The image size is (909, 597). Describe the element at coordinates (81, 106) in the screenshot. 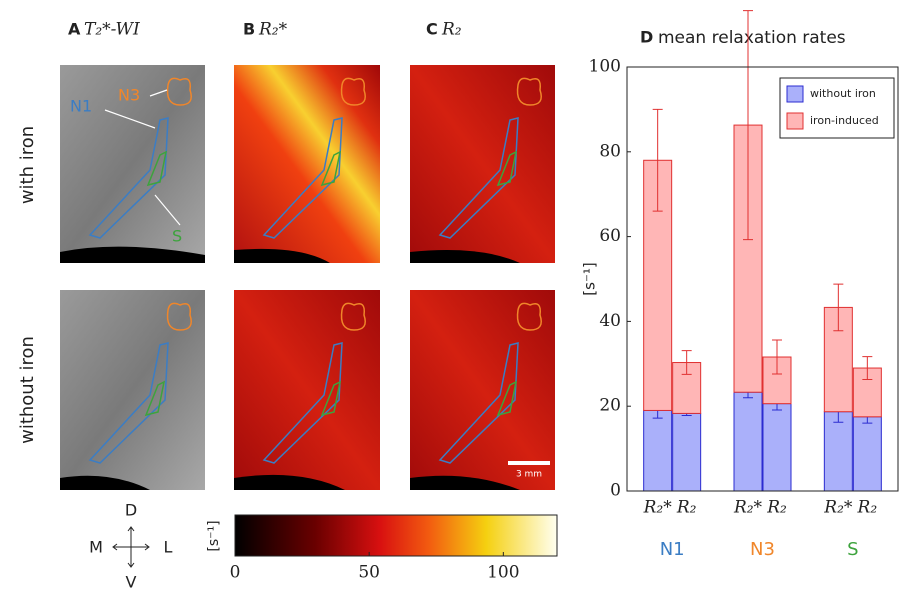

I see `roi-label: N1` at that location.